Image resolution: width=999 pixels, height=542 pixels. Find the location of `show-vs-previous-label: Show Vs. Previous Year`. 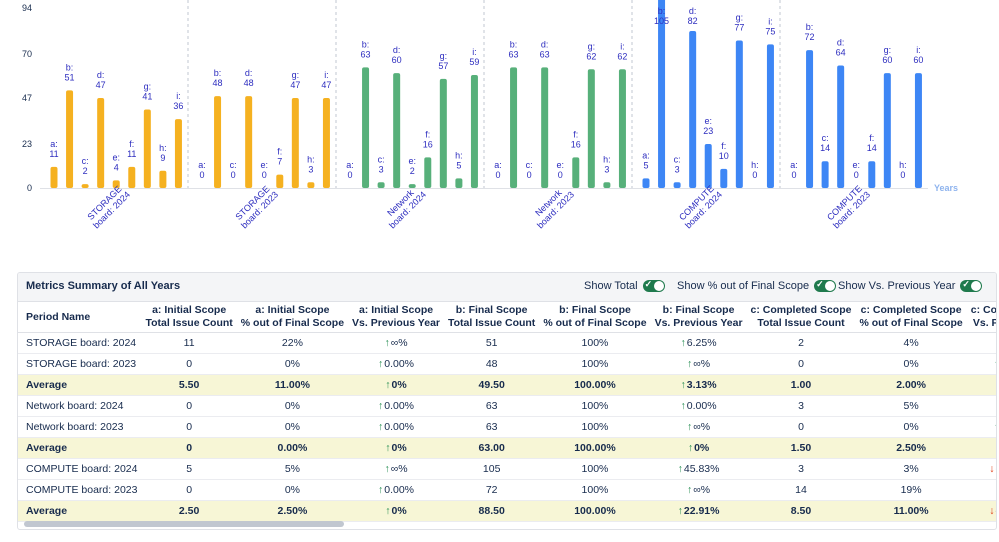

show-vs-previous-label: Show Vs. Previous Year is located at coordinates (897, 286).